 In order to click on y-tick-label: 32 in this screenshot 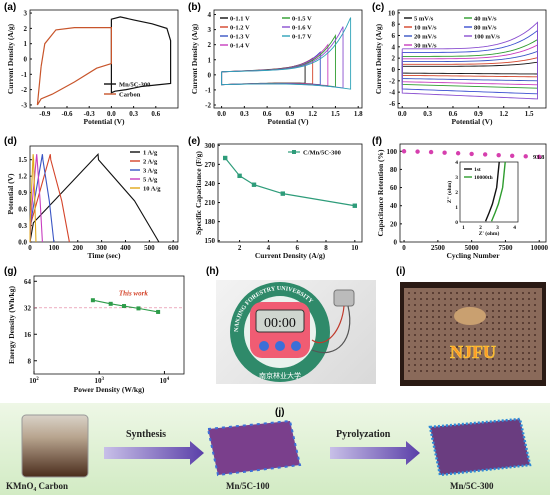, I will do `click(28, 308)`.